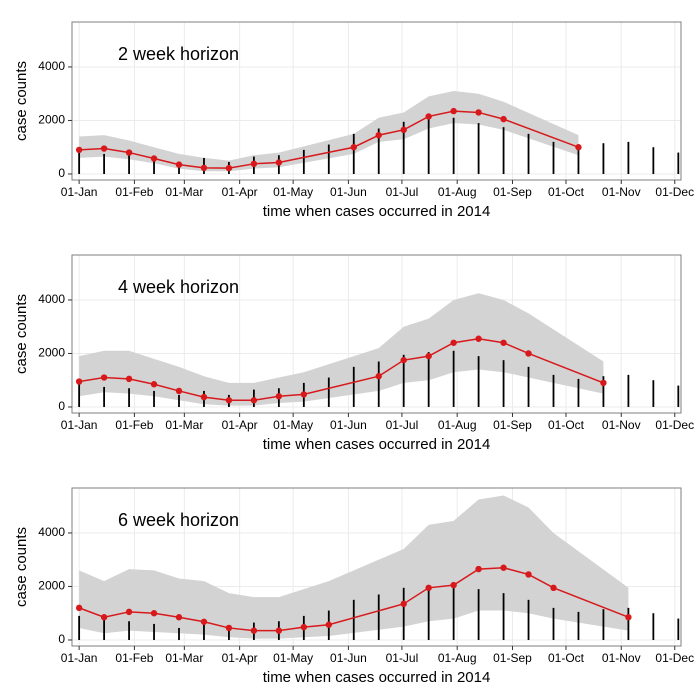 This screenshot has width=700, height=700. What do you see at coordinates (341, 369) in the screenshot?
I see `prediction-line` at bounding box center [341, 369].